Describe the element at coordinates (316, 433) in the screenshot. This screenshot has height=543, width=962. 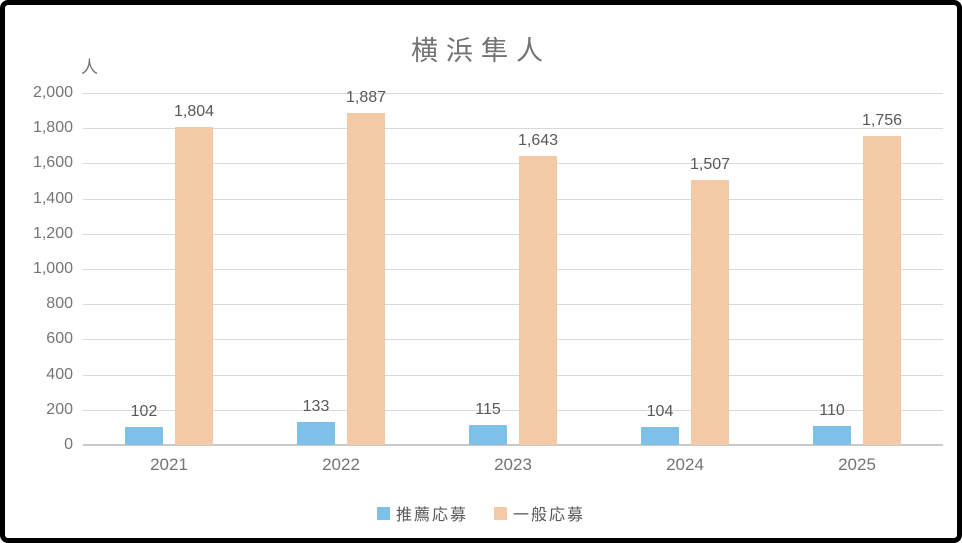
I see `bar-recommended-applications-2022` at that location.